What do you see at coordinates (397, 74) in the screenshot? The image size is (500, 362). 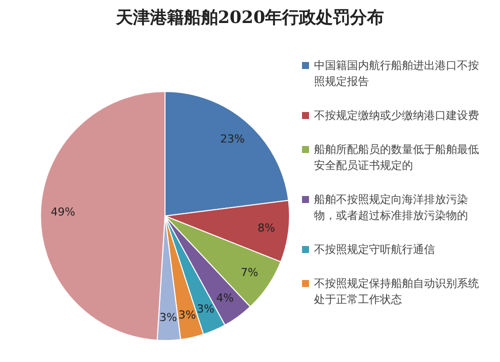 I see `legend-label: 中国籍国内航行船舶进出港口不按照规定报告` at bounding box center [397, 74].